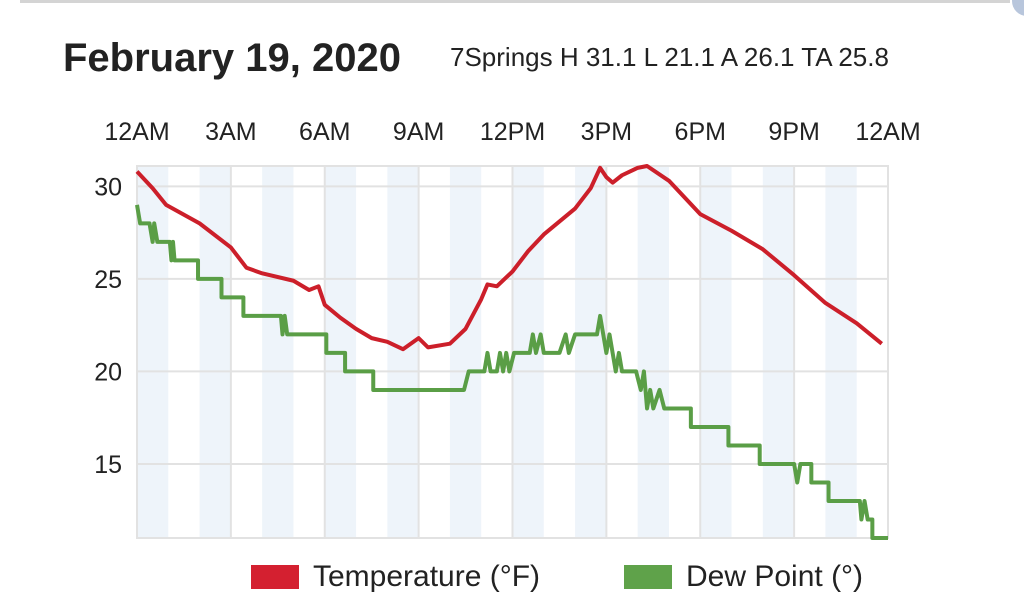  Describe the element at coordinates (230, 132) in the screenshot. I see `x-tick-label: 3AM` at that location.